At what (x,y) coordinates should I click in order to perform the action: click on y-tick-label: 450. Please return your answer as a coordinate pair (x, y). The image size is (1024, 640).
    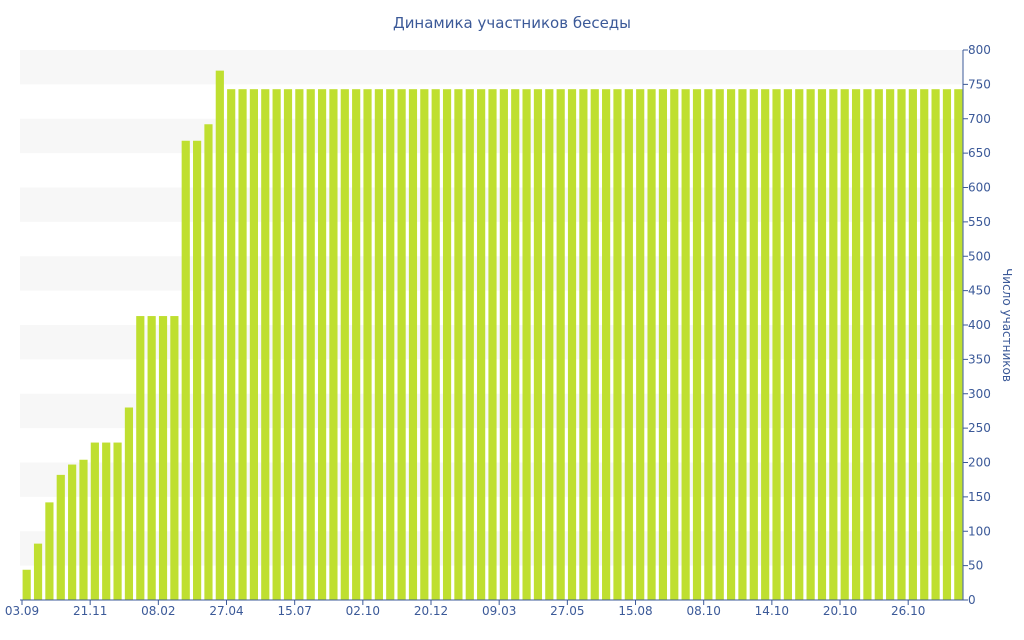
    Looking at the image, I should click on (979, 291).